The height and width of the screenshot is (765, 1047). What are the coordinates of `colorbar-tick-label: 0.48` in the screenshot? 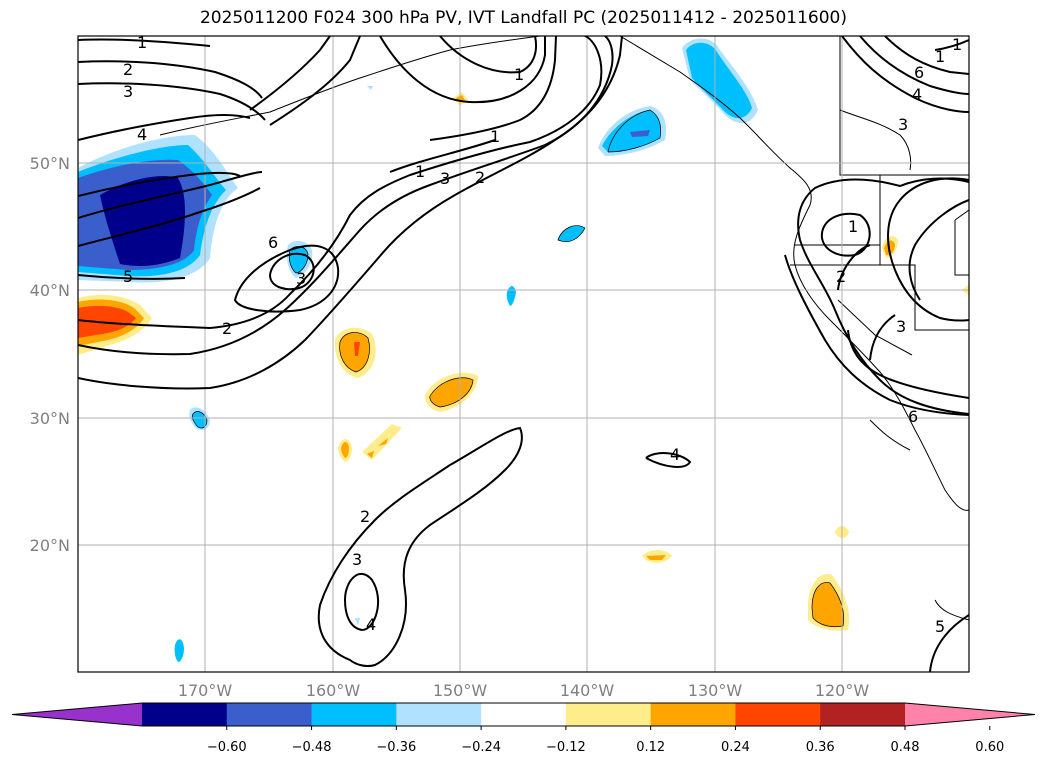 It's located at (905, 747).